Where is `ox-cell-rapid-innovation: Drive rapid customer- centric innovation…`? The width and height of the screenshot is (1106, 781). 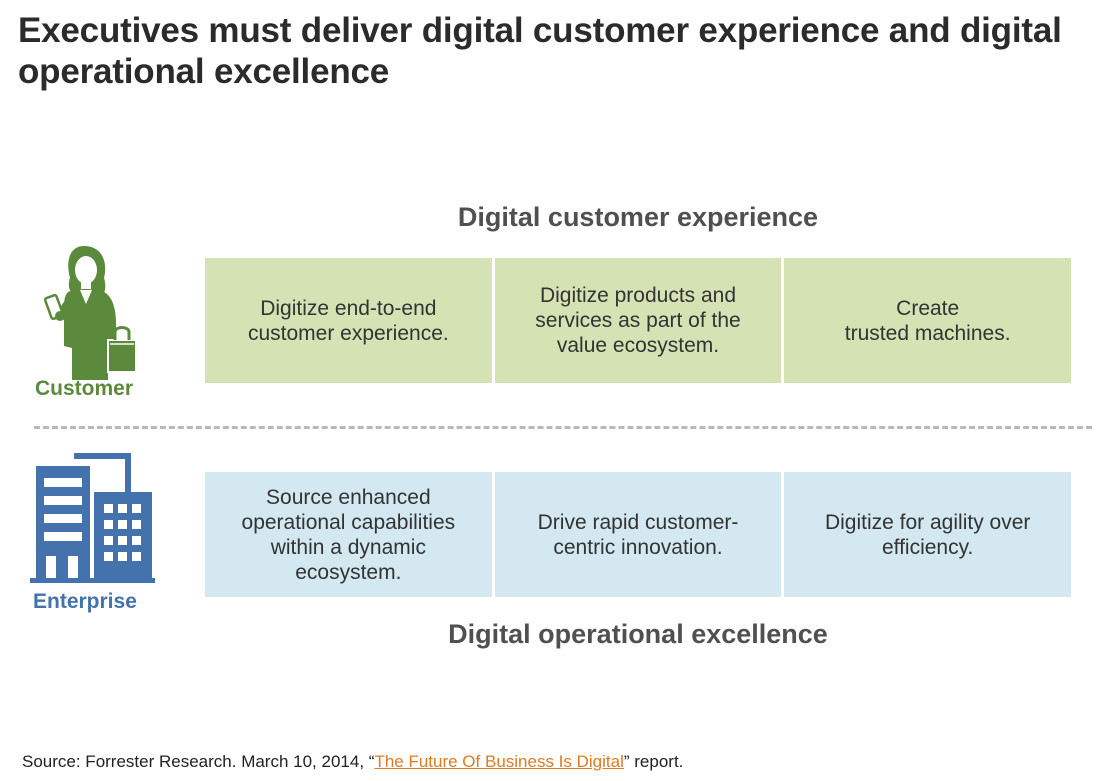
ox-cell-rapid-innovation: Drive rapid customer- centric innovation… is located at coordinates (638, 534).